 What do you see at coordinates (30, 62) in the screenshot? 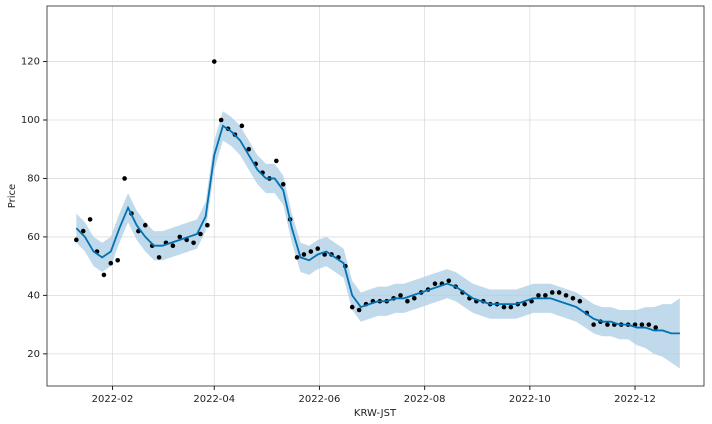
I see `y-tick-label: 120` at bounding box center [30, 62].